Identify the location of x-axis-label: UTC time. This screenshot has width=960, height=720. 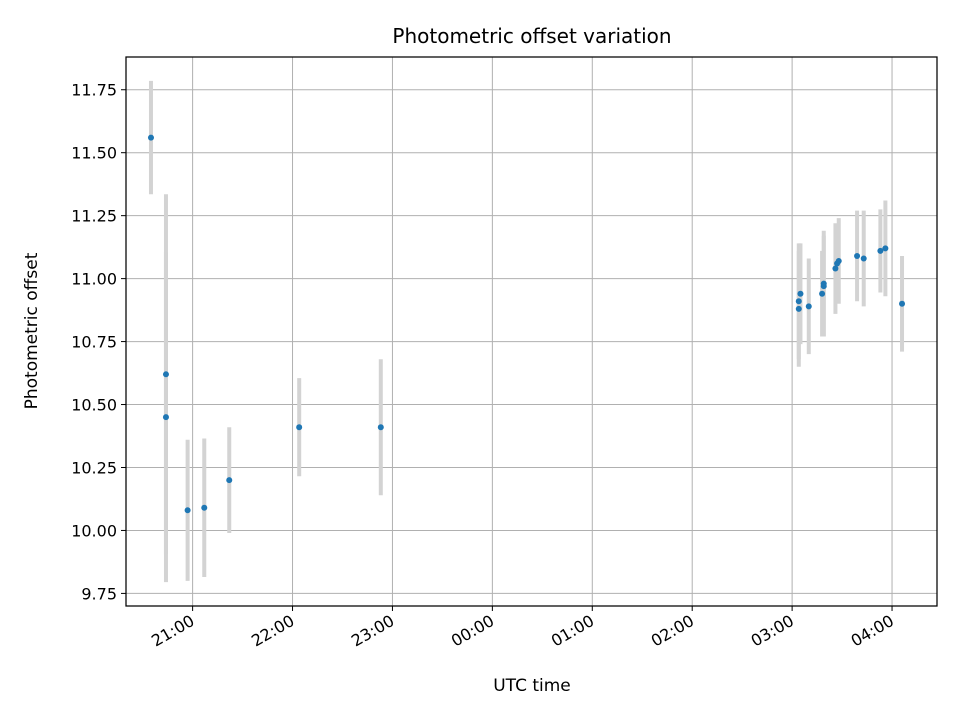
(532, 686).